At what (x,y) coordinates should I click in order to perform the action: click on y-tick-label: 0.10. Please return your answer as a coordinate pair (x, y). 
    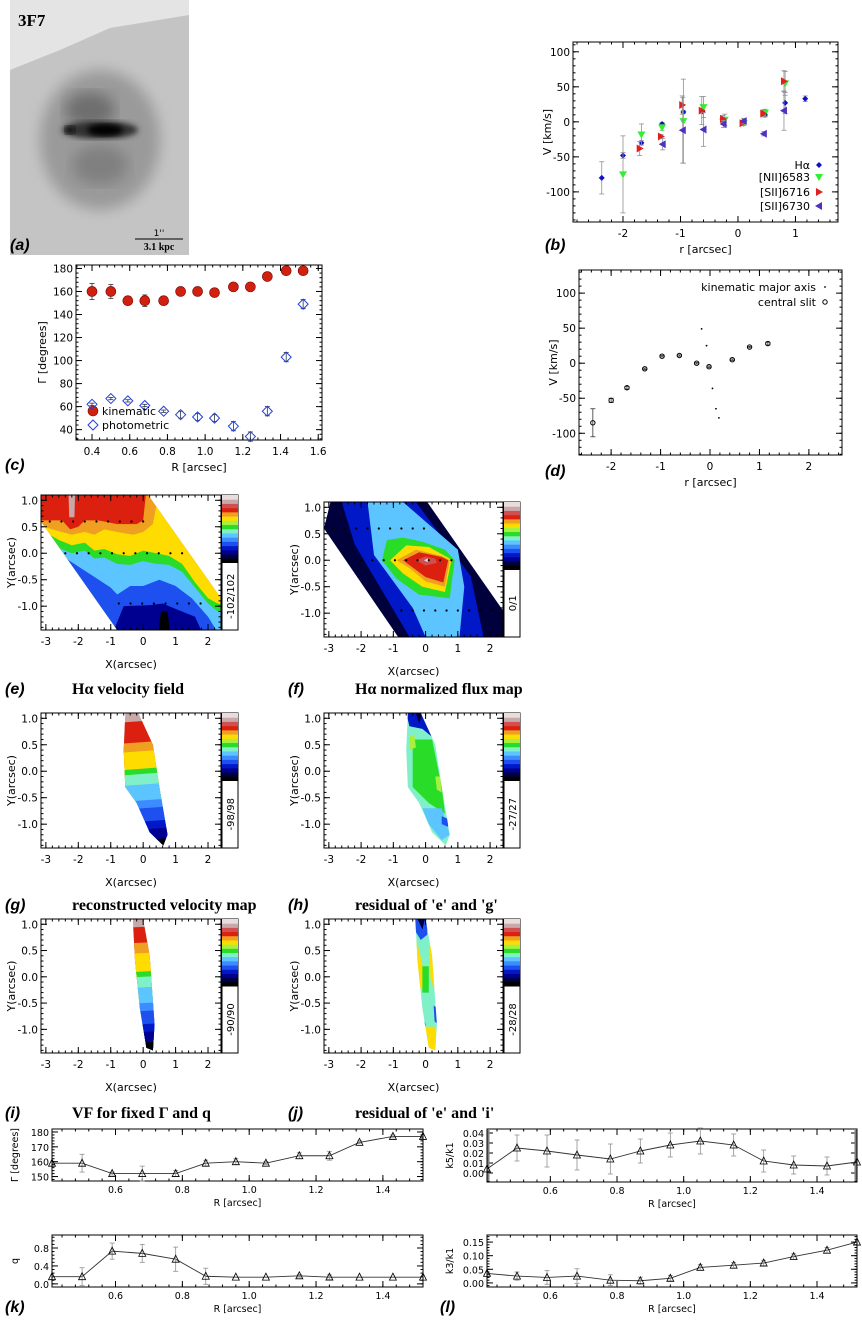
    Looking at the image, I should click on (473, 1257).